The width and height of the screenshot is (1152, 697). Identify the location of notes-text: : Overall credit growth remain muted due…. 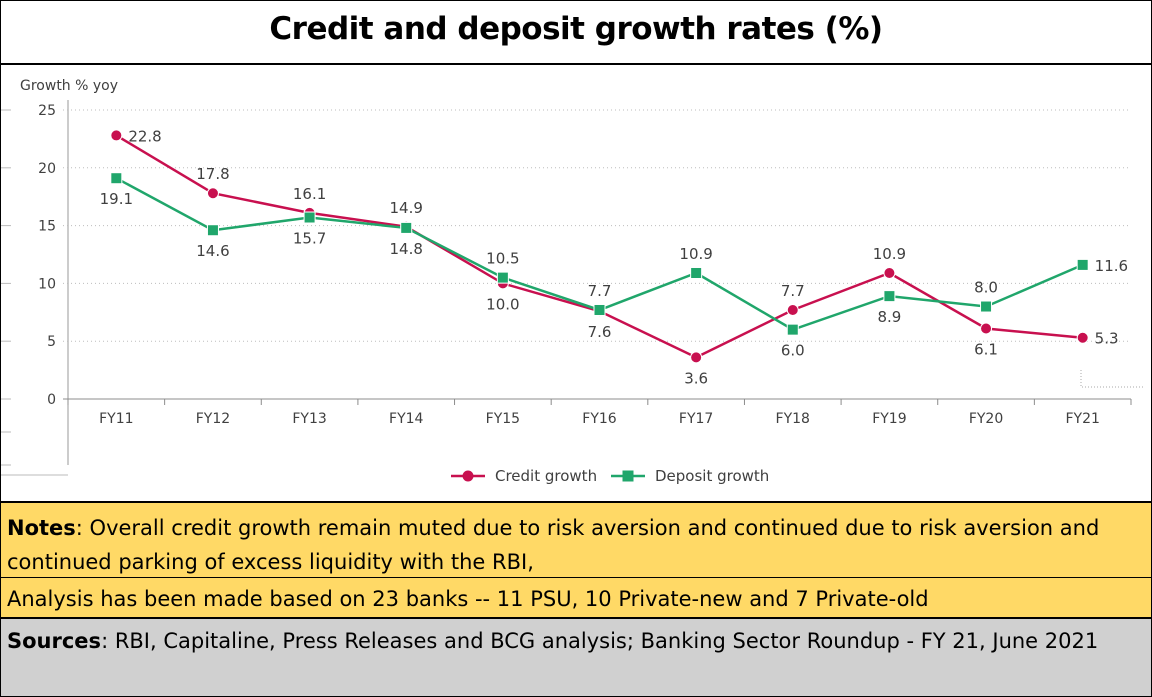
(553, 545).